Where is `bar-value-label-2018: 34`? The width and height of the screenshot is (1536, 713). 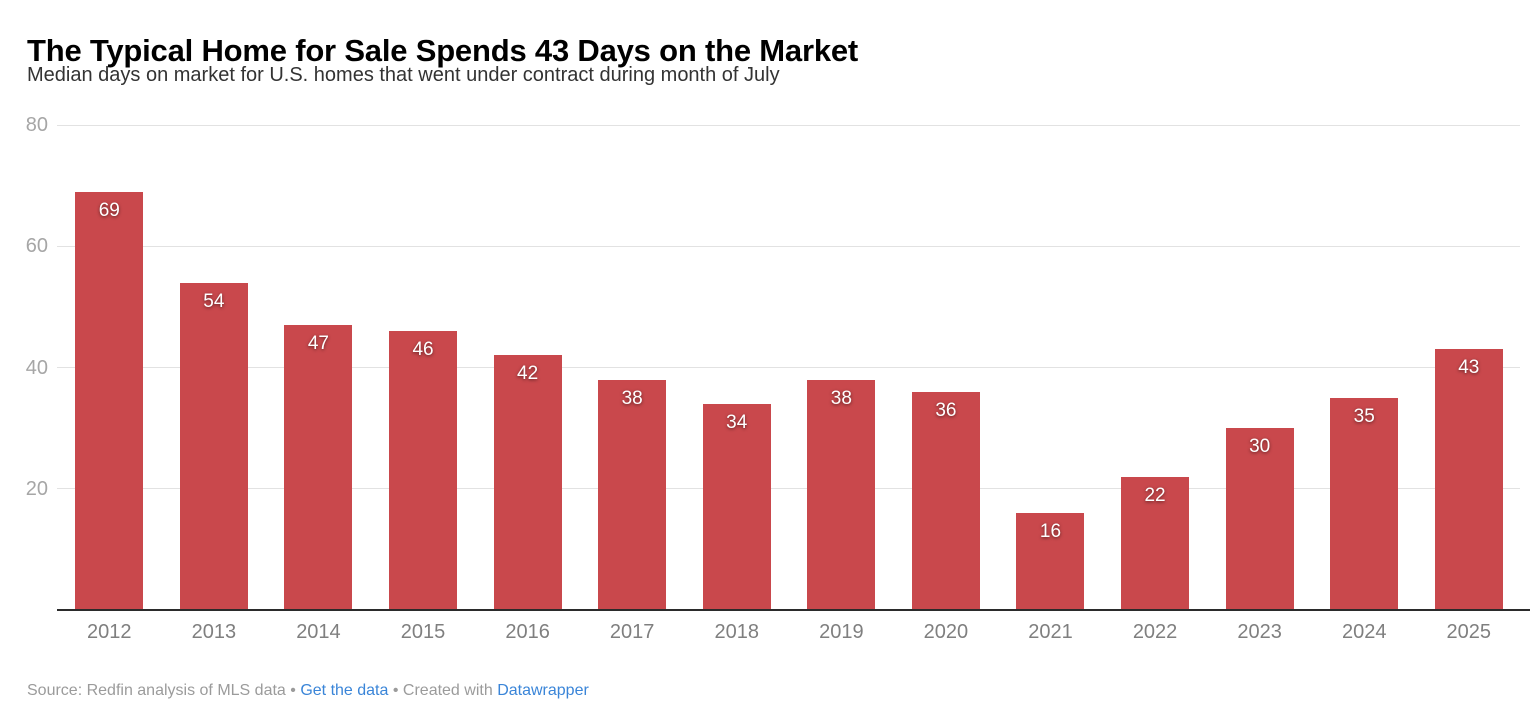 bar-value-label-2018: 34 is located at coordinates (737, 422).